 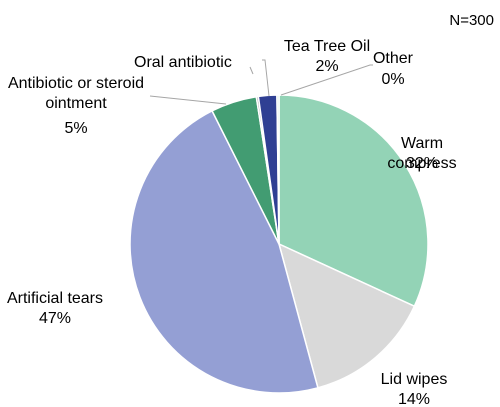 I want to click on leader-line-antibiotic-or-steroid-ointment, so click(x=188, y=100).